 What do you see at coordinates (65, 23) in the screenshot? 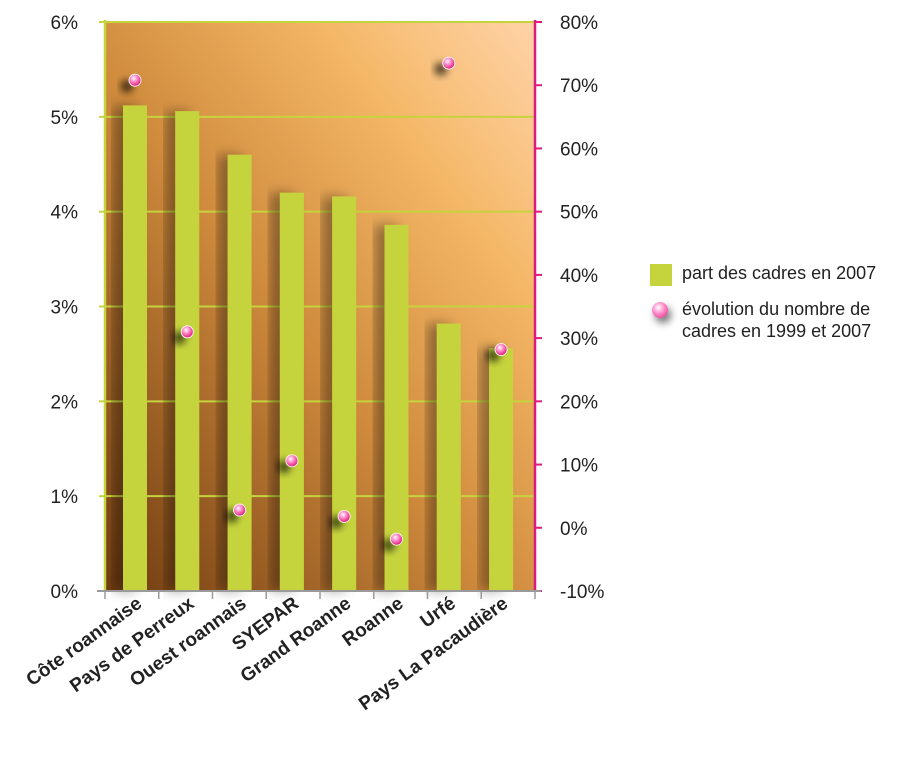
I see `left-tick-label: 6%` at bounding box center [65, 23].